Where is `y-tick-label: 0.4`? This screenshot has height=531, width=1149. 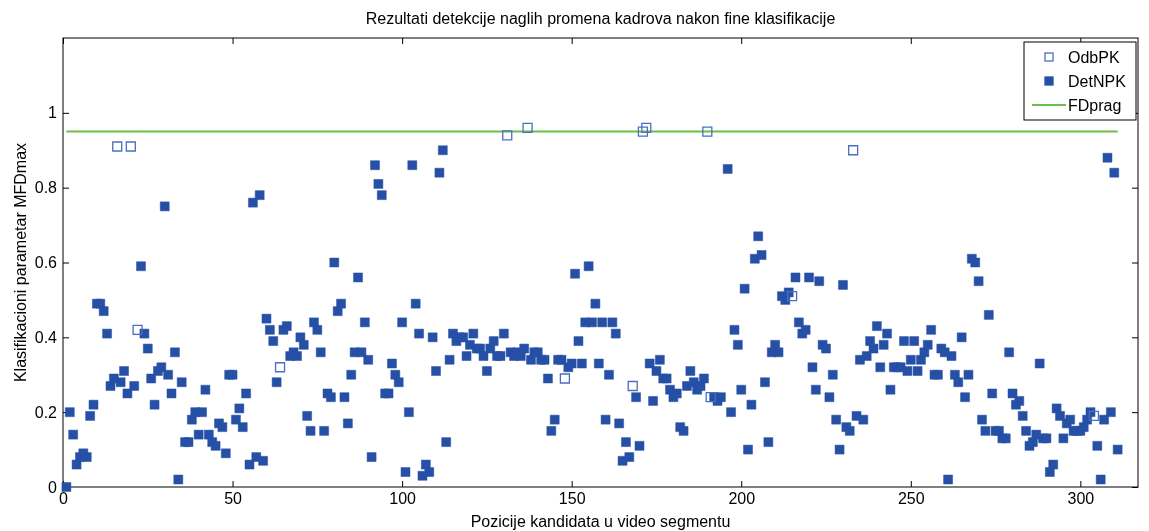 y-tick-label: 0.4 is located at coordinates (46, 337).